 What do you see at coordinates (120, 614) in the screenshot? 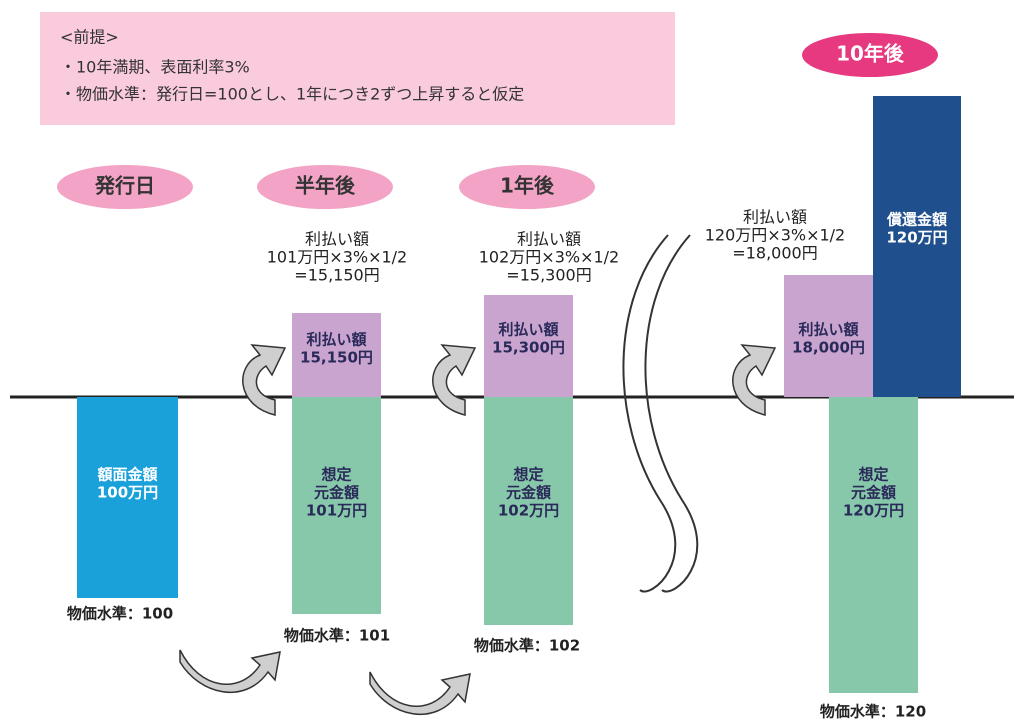
I see `price-level: 物価水準：100` at bounding box center [120, 614].